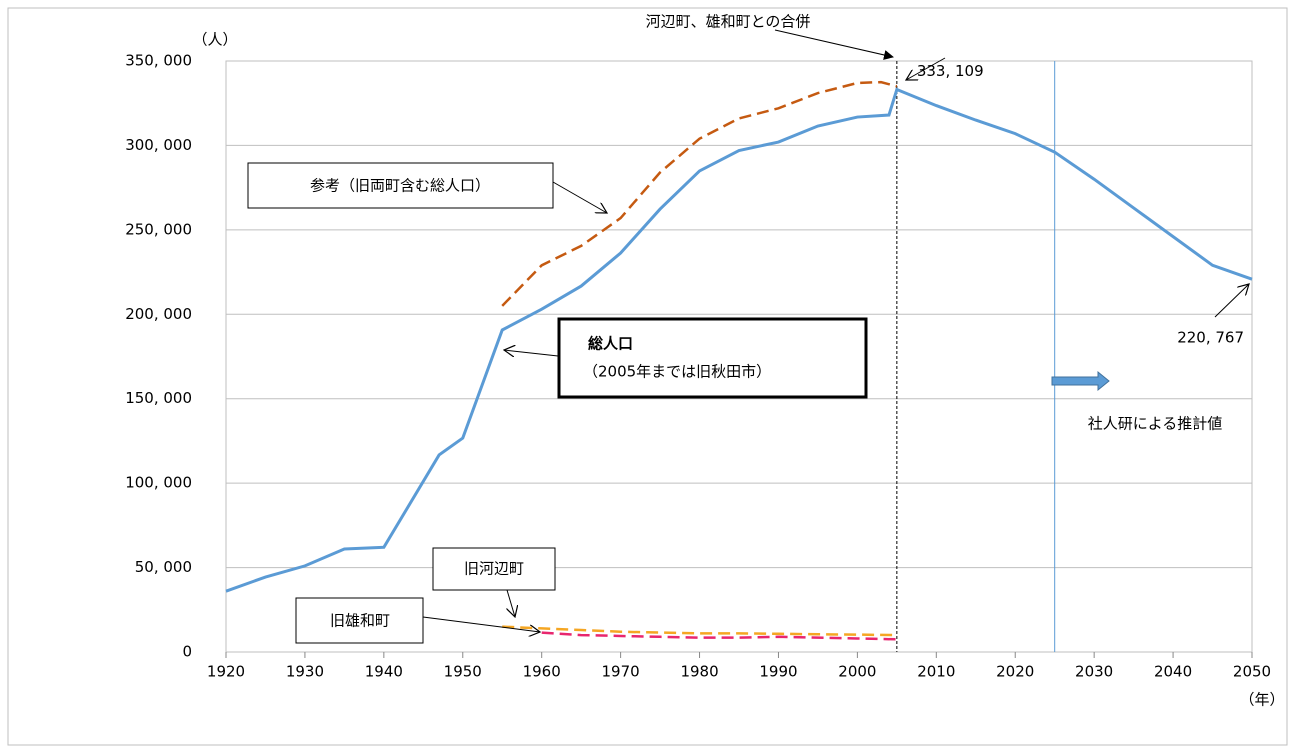 This screenshot has width=1294, height=753. What do you see at coordinates (1261, 700) in the screenshot?
I see `x-unit: （年）` at bounding box center [1261, 700].